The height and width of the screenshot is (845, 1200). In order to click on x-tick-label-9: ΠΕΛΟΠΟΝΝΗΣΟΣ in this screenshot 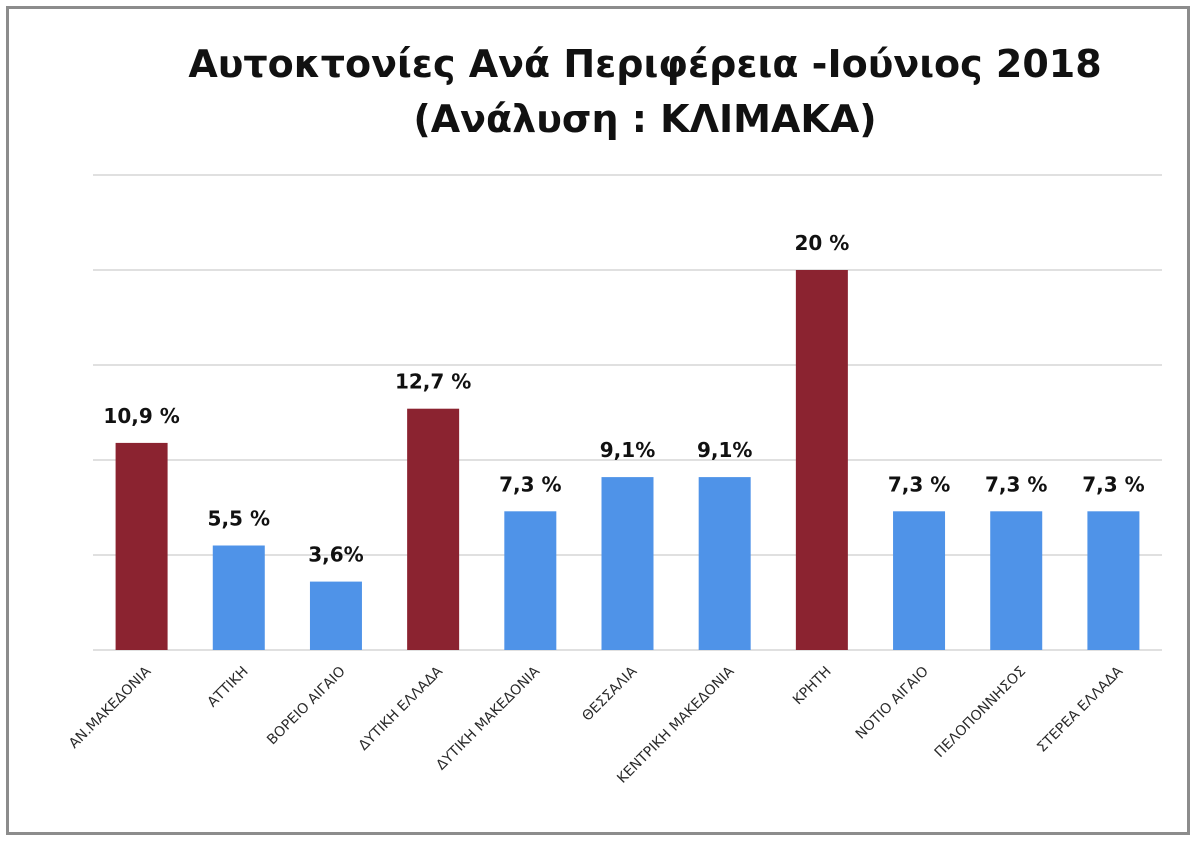, I will do `click(980, 712)`.